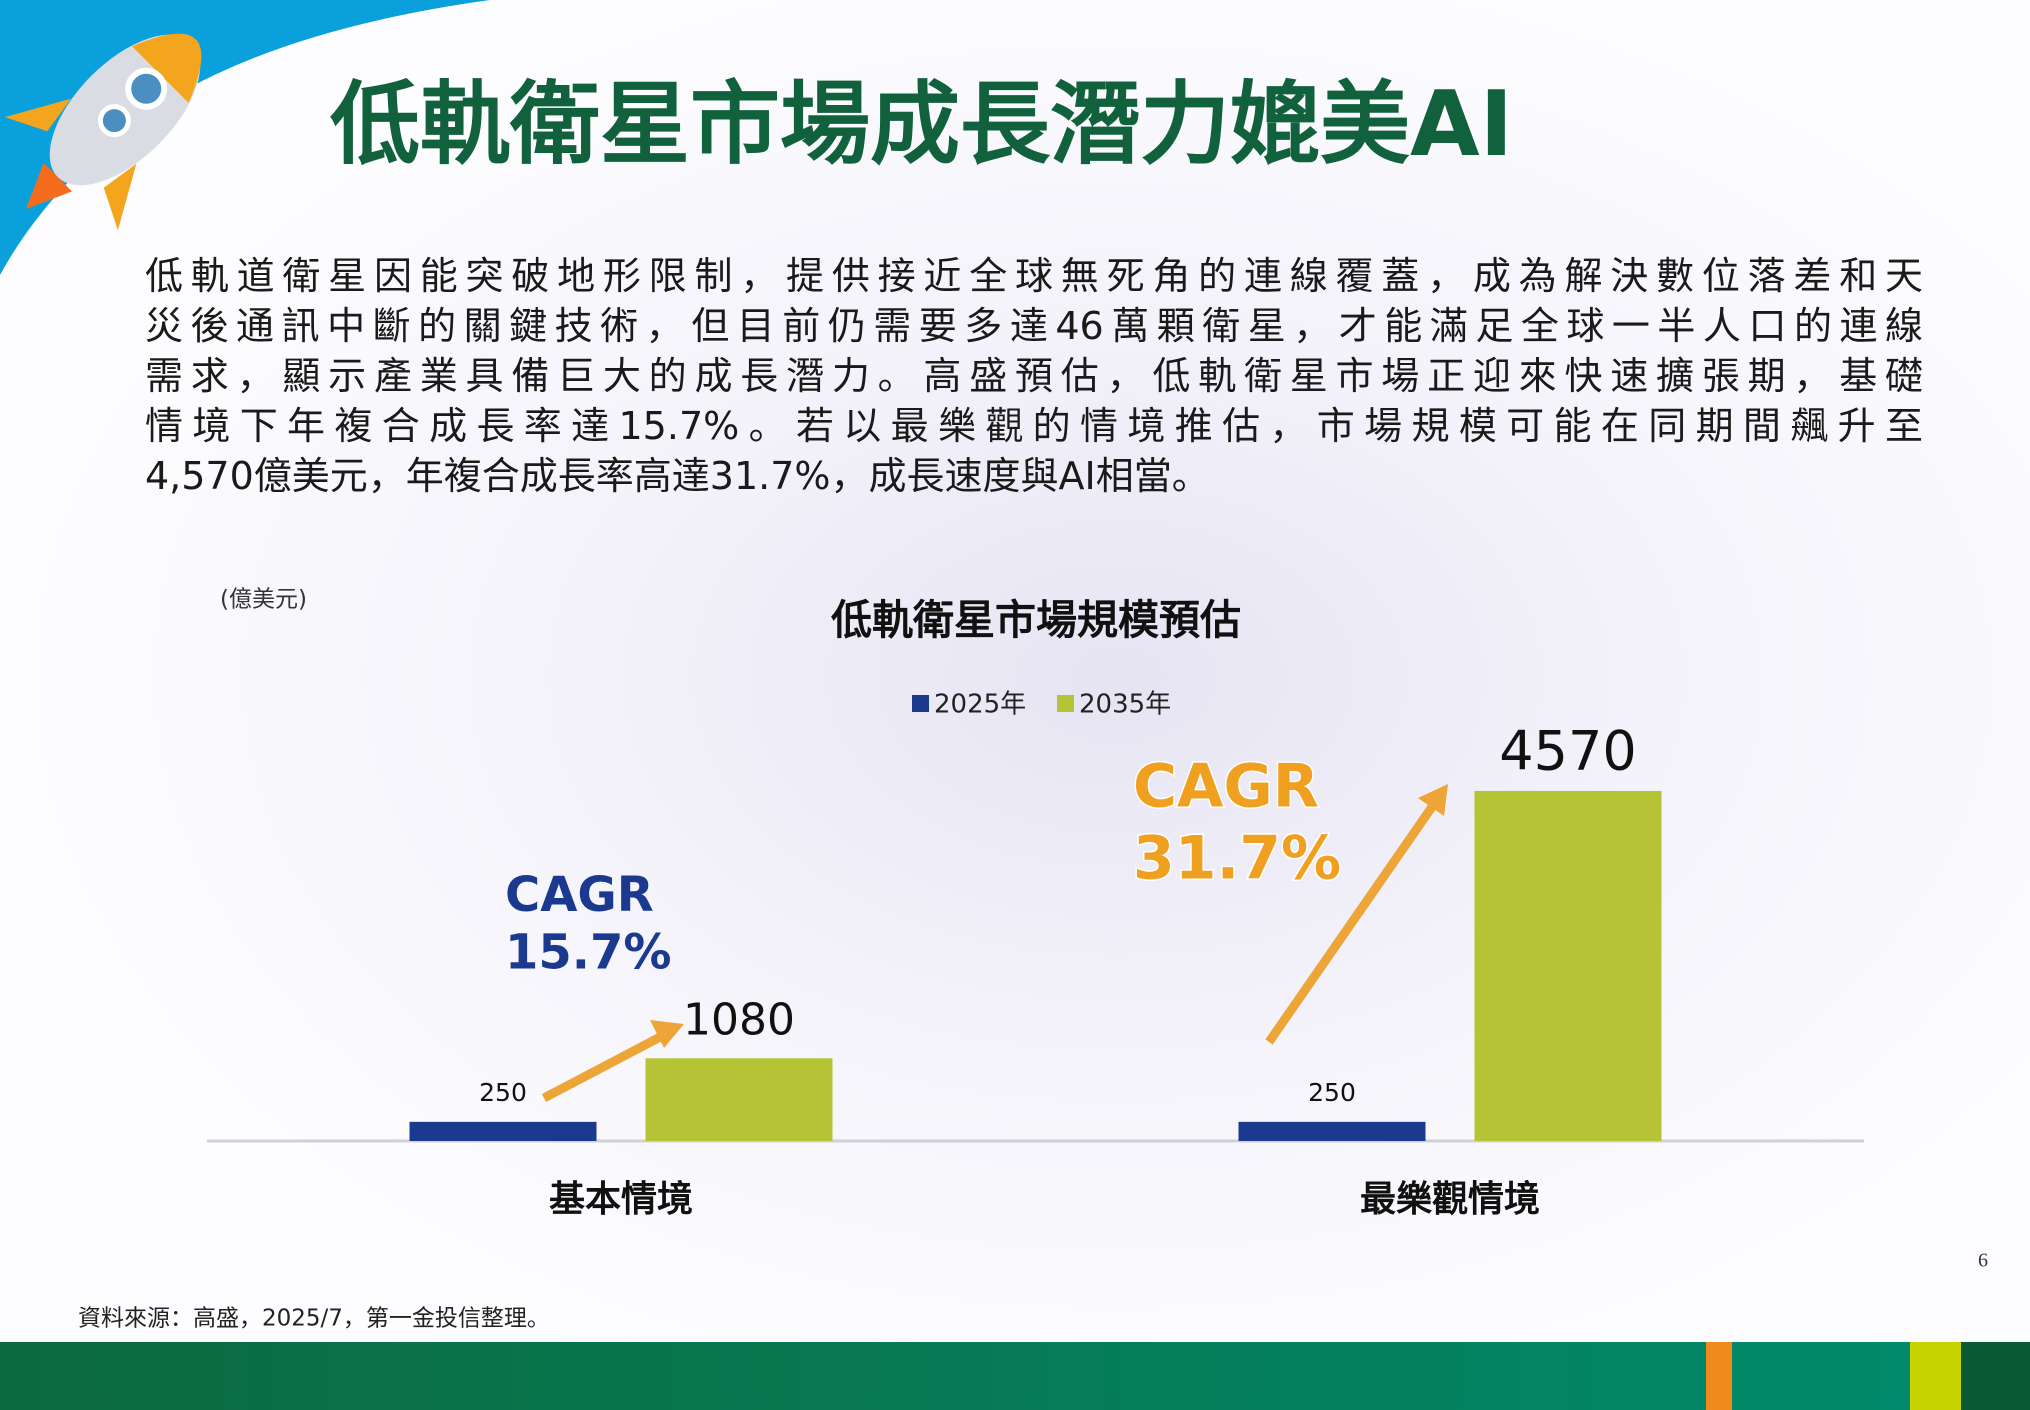 Image resolution: width=2030 pixels, height=1410 pixels. What do you see at coordinates (1237, 859) in the screenshot?
I see `cagr-annotation: 31.7%` at bounding box center [1237, 859].